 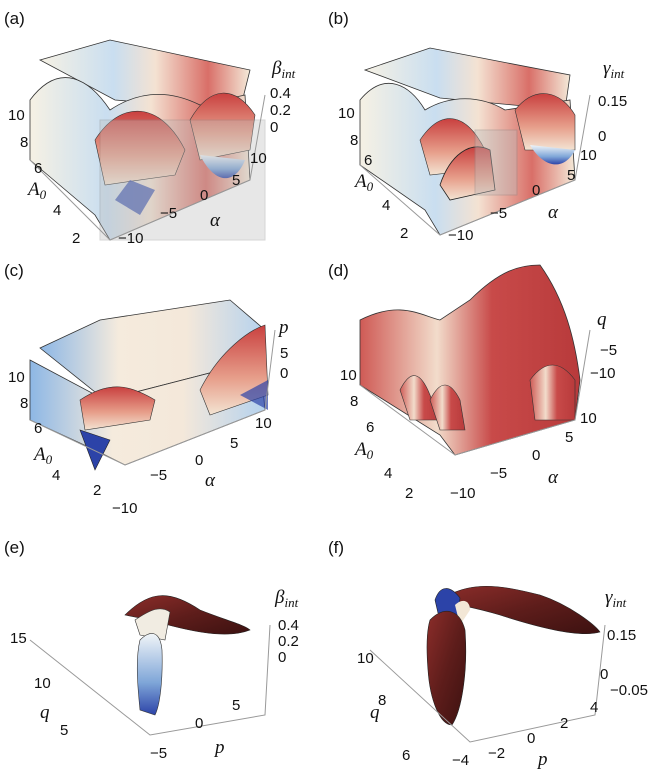 What do you see at coordinates (14, 547) in the screenshot?
I see `panel-label: (e)` at bounding box center [14, 547].